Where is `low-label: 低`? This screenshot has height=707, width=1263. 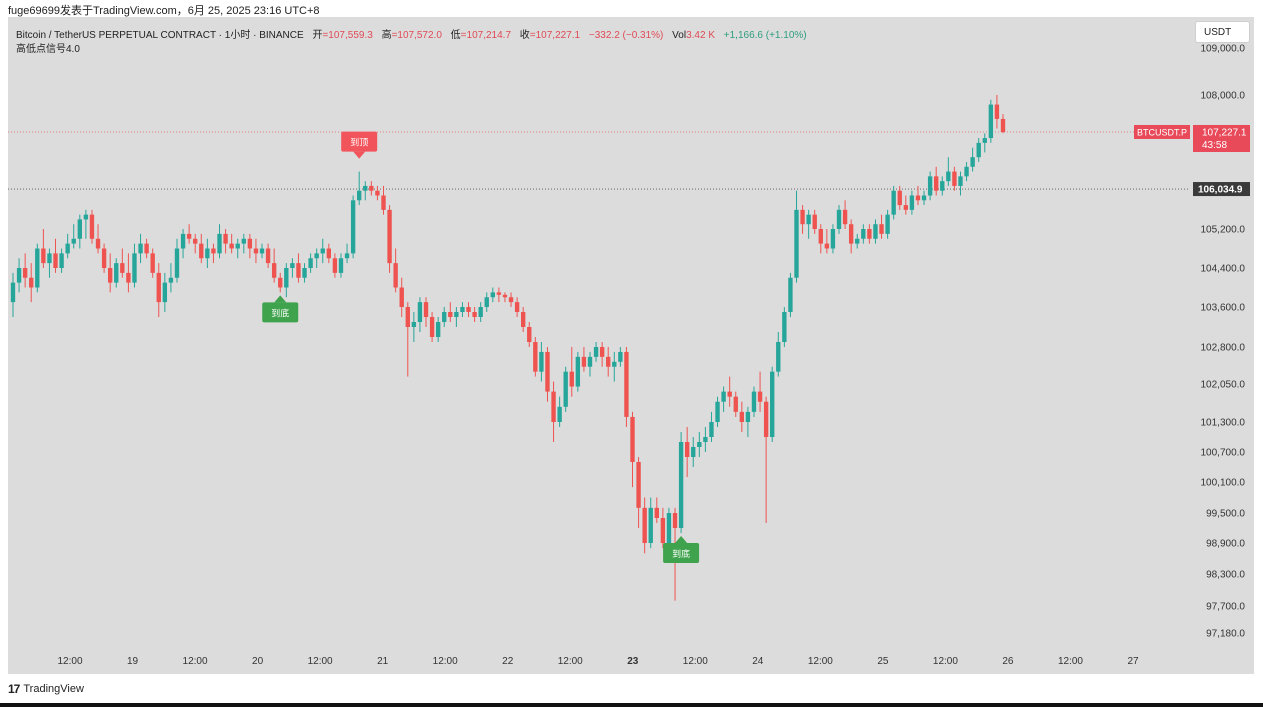 low-label: 低 is located at coordinates (455, 35).